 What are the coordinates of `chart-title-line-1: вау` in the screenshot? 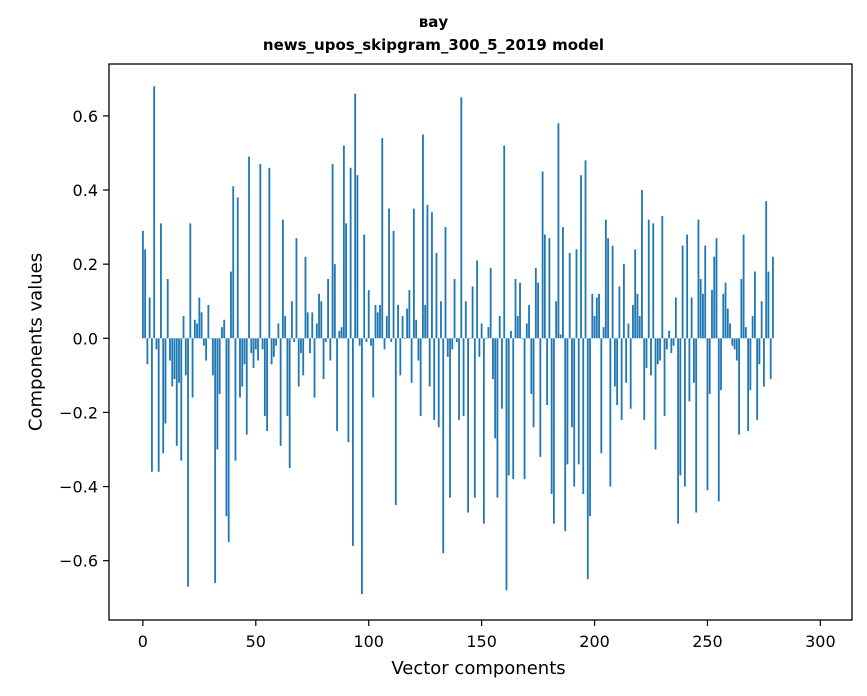 It's located at (433, 22).